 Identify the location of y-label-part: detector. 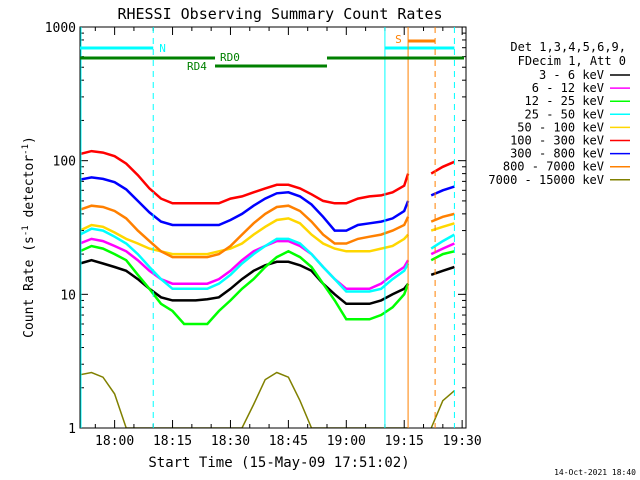
(29, 190).